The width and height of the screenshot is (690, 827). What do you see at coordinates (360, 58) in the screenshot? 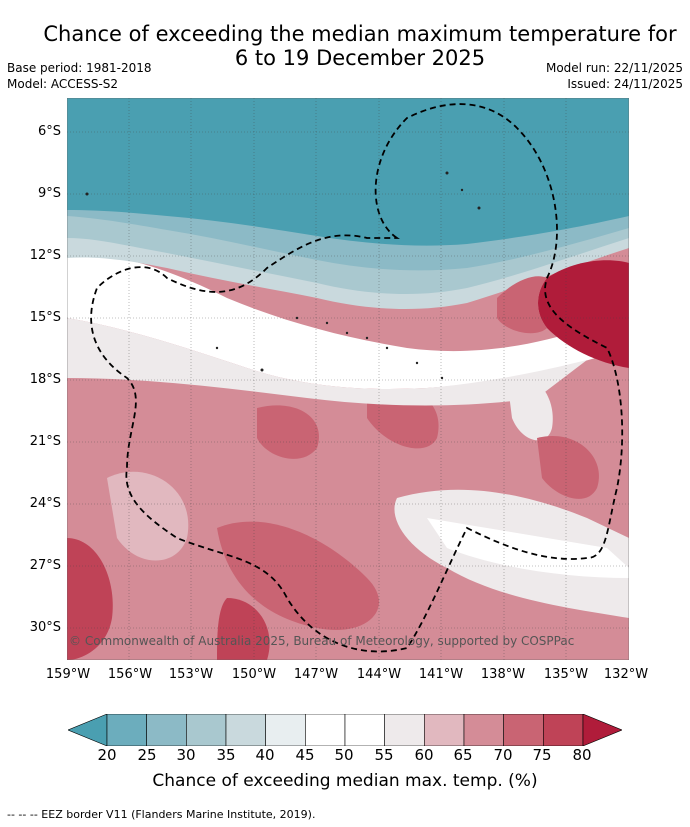
I see `title-line-2: 6 to 19 December 2025` at bounding box center [360, 58].